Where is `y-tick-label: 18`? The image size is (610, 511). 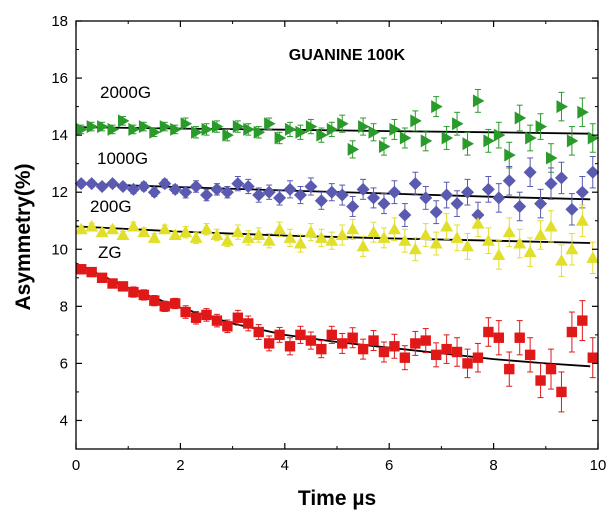 y-tick-label: 18 is located at coordinates (59, 21).